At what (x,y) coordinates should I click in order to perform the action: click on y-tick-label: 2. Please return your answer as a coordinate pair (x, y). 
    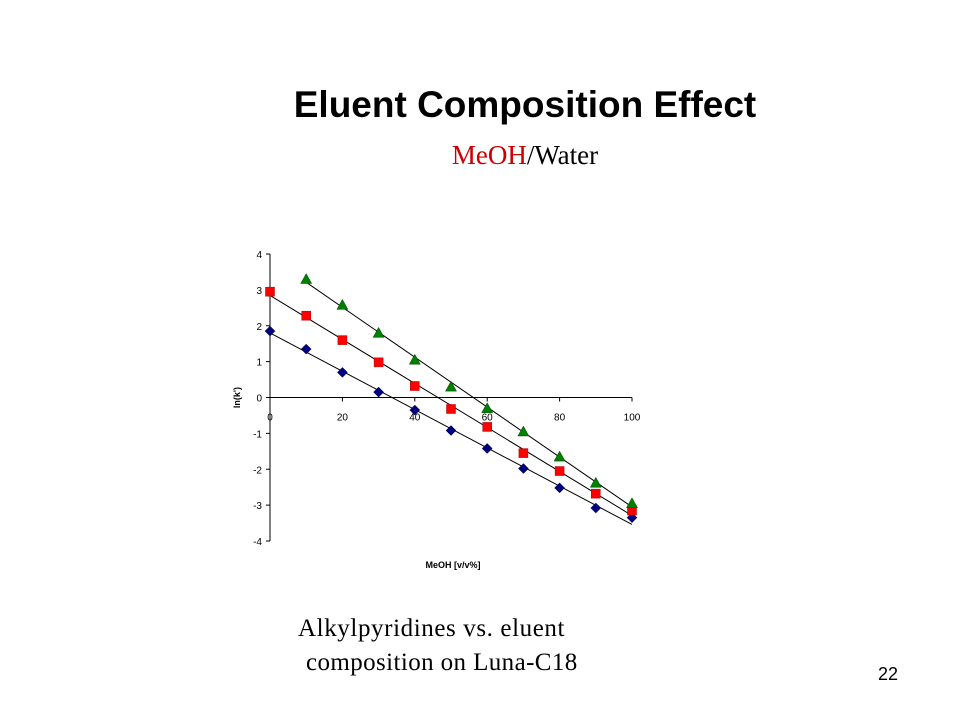
    Looking at the image, I should click on (259, 327).